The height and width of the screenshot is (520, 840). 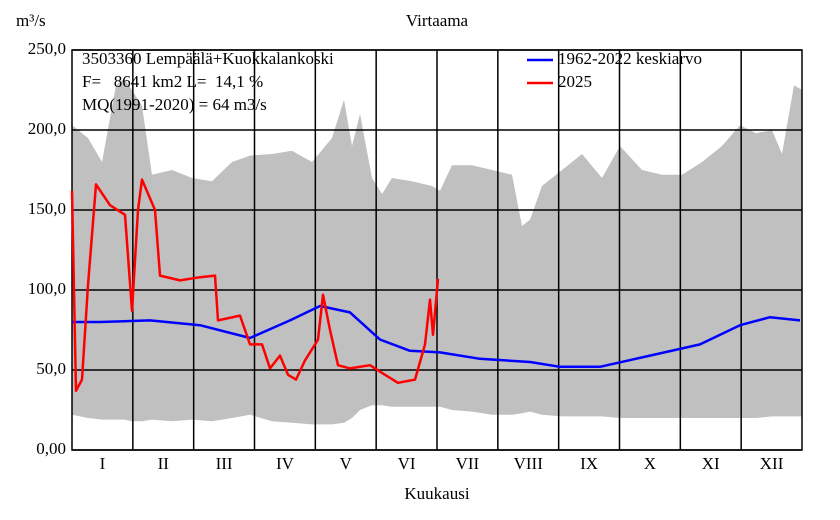 I want to click on x-tick-label: VII, so click(x=468, y=463).